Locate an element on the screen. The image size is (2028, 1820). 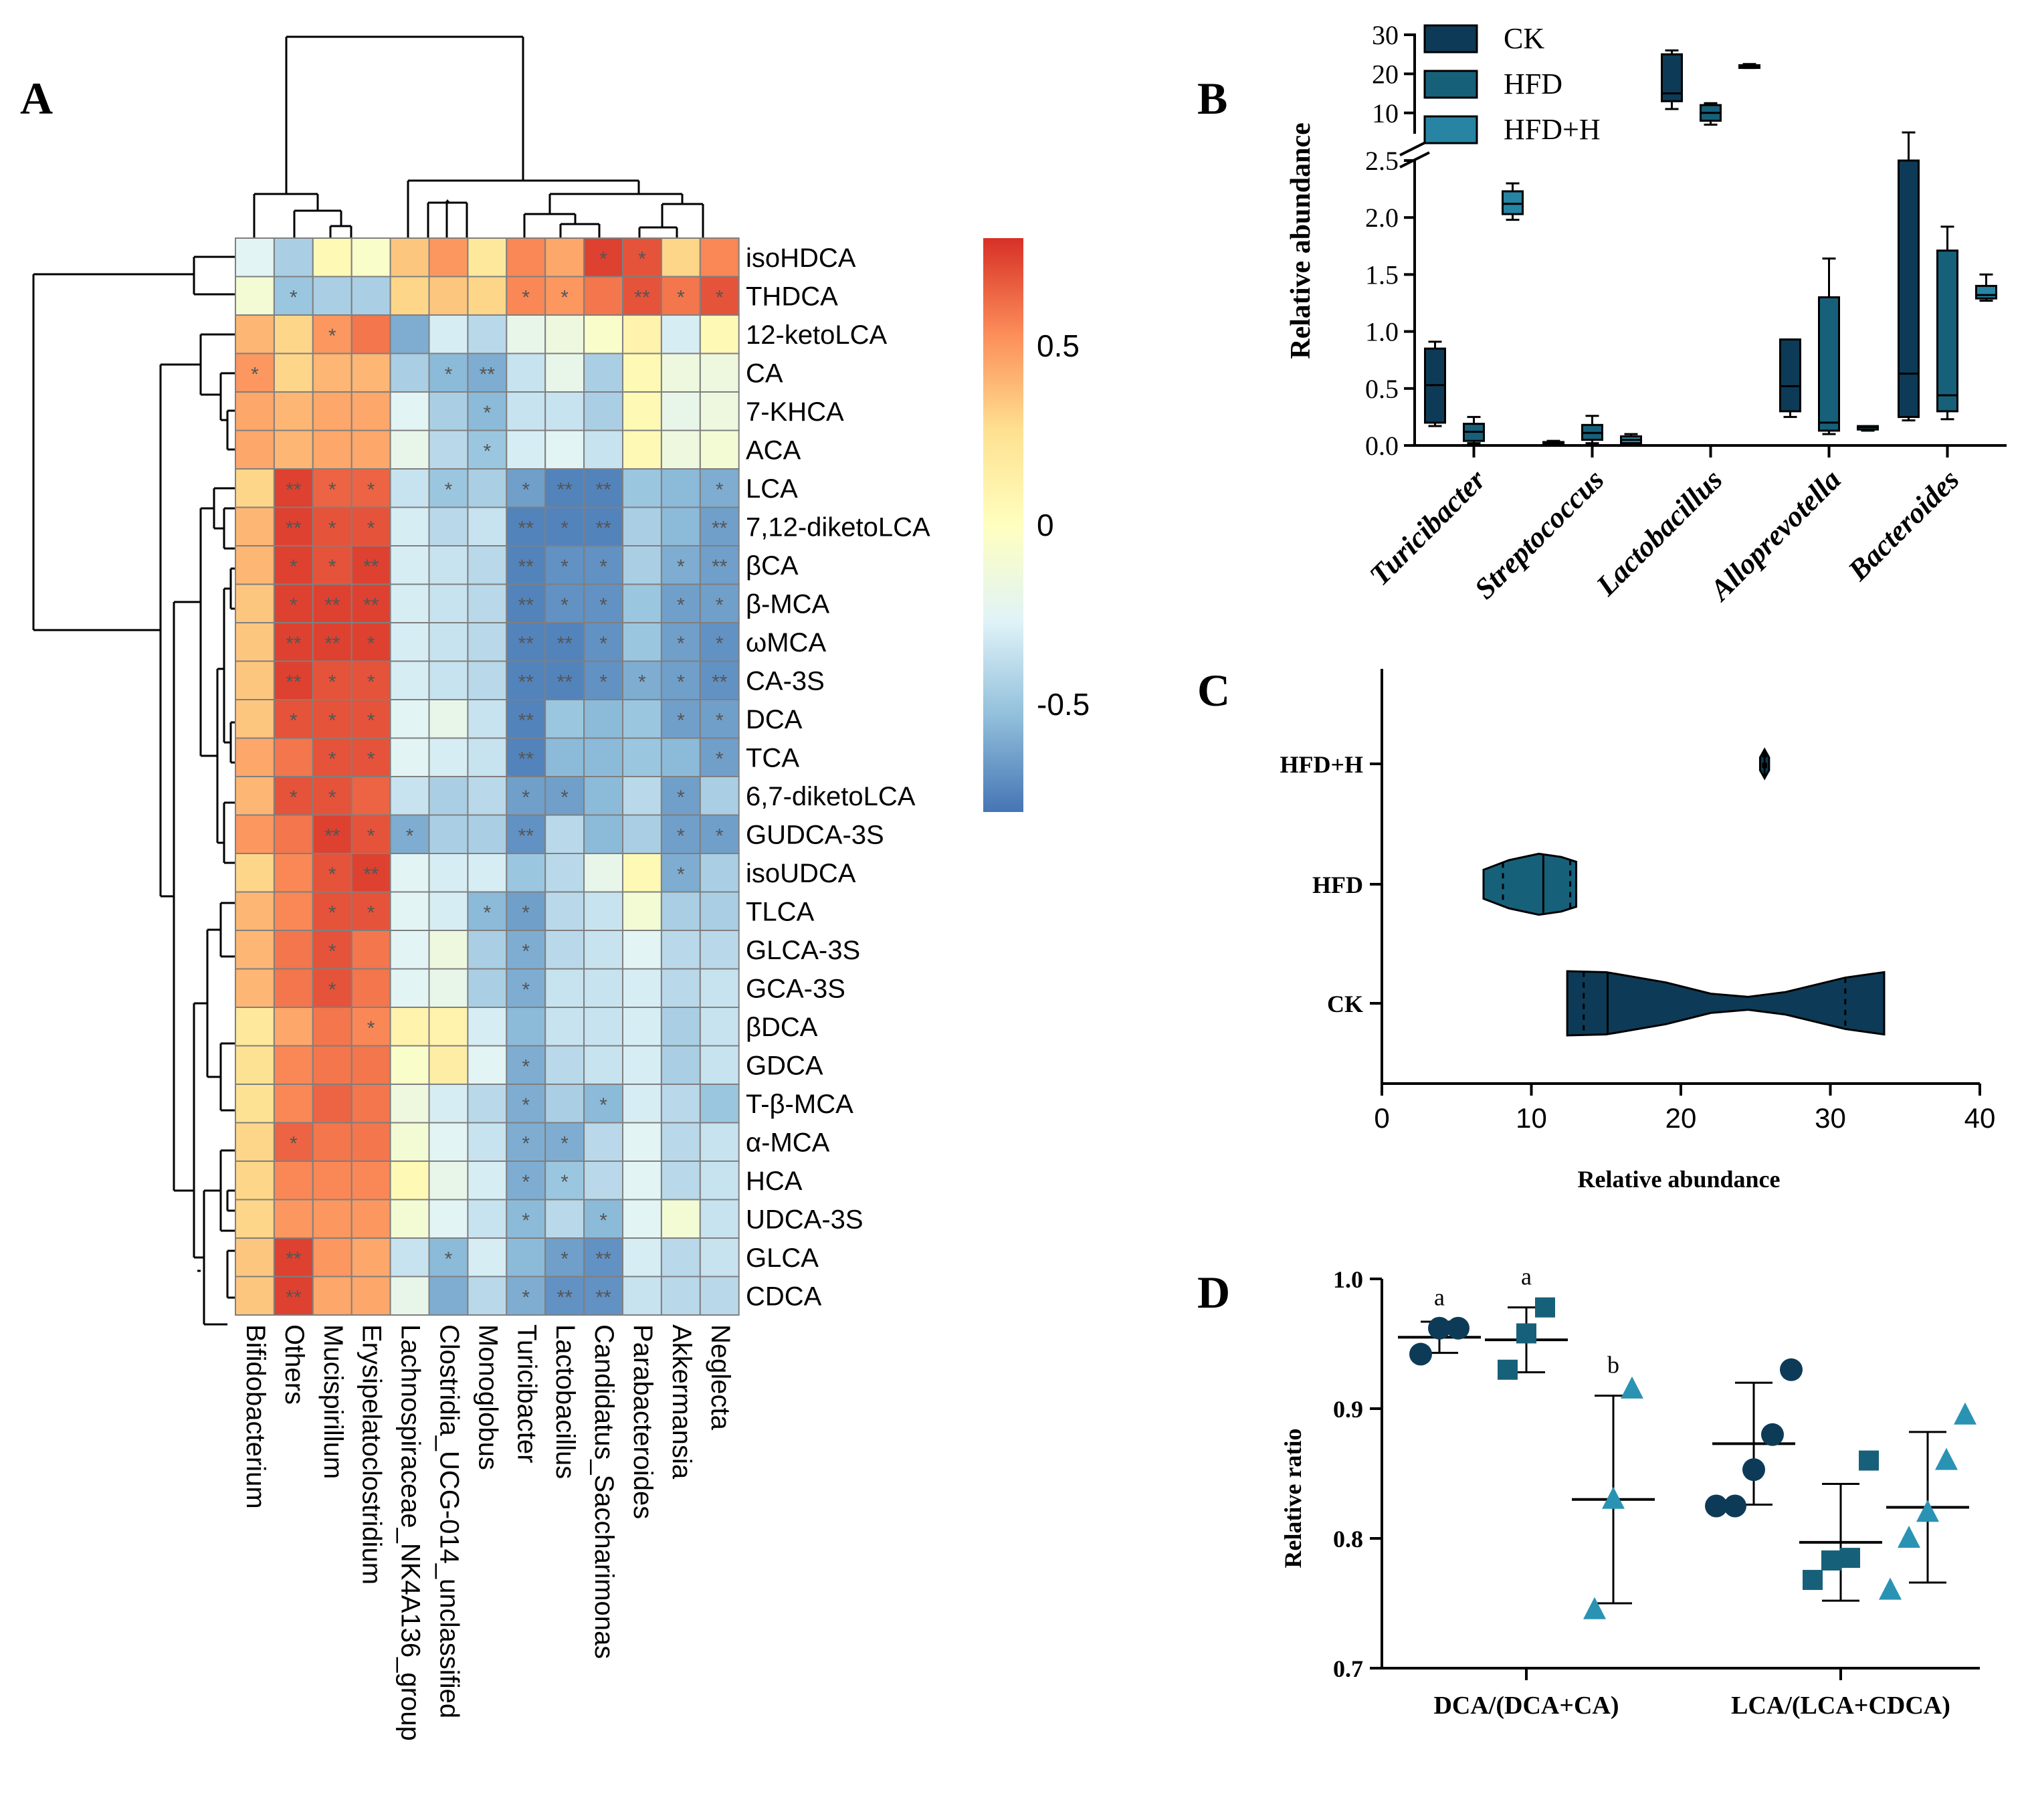
column-dendrogram is located at coordinates (479, 136).